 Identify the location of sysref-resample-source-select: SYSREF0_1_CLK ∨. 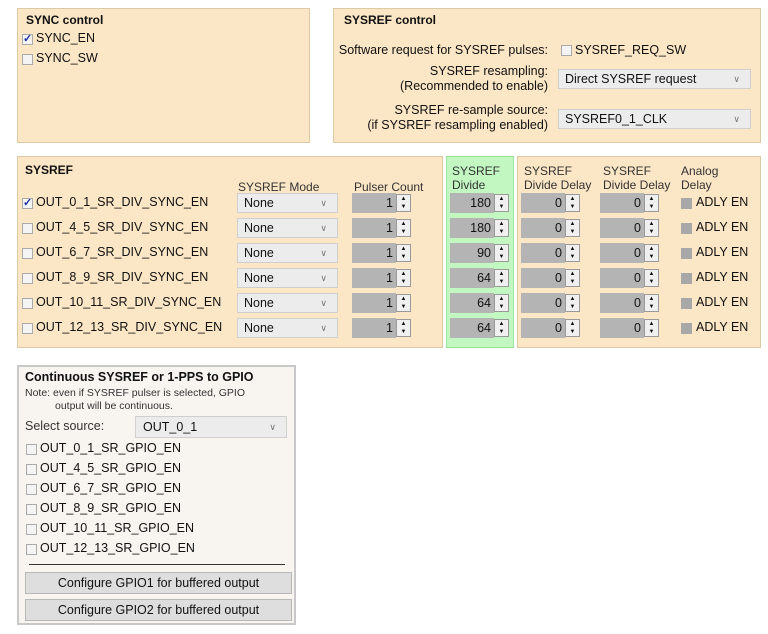
(654, 119).